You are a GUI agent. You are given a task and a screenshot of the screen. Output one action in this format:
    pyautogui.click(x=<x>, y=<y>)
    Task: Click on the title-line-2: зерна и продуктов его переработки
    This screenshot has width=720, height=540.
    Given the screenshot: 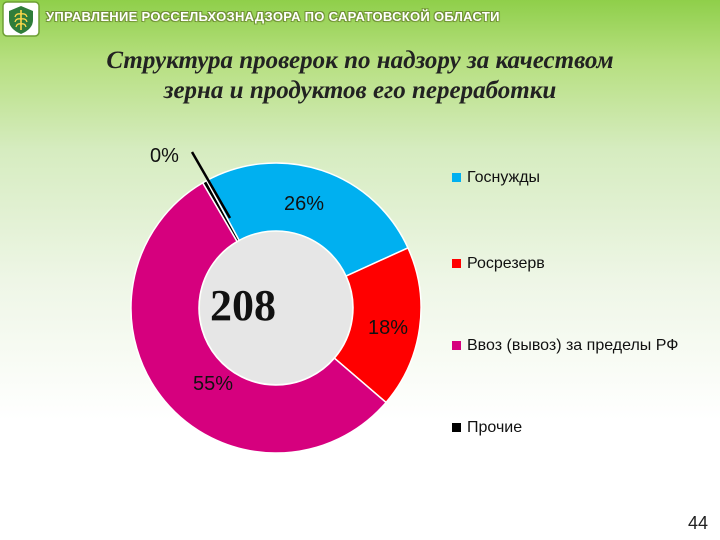 What is the action you would take?
    pyautogui.click(x=360, y=90)
    